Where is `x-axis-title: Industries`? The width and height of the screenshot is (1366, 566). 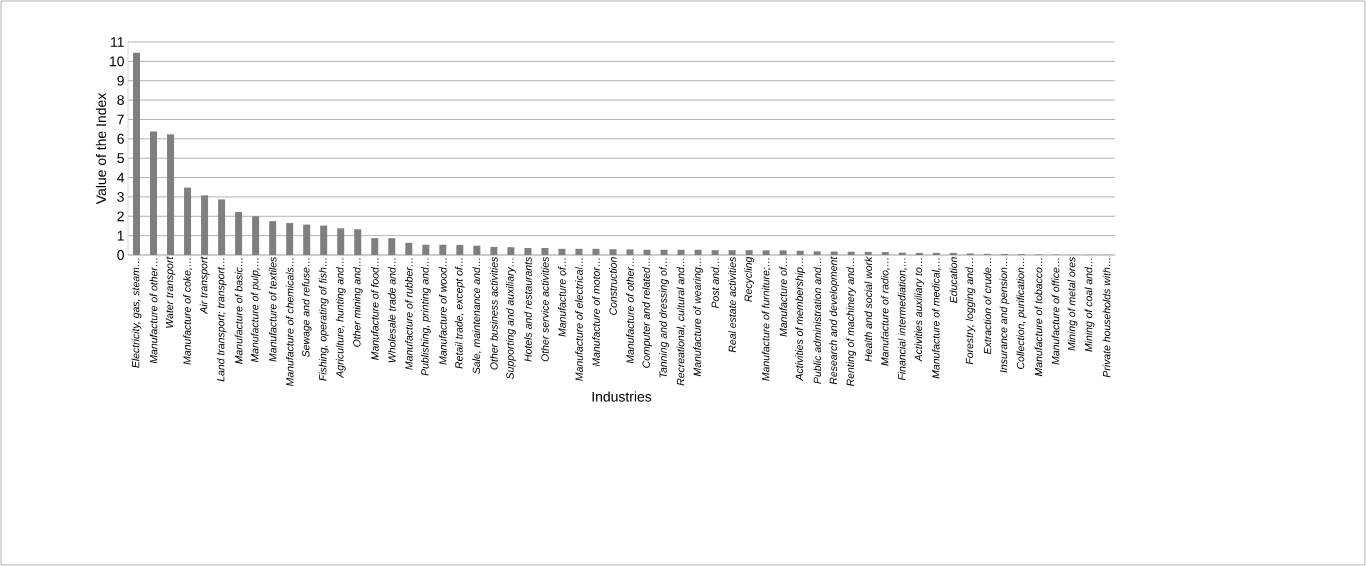
x-axis-title: Industries is located at coordinates (622, 396).